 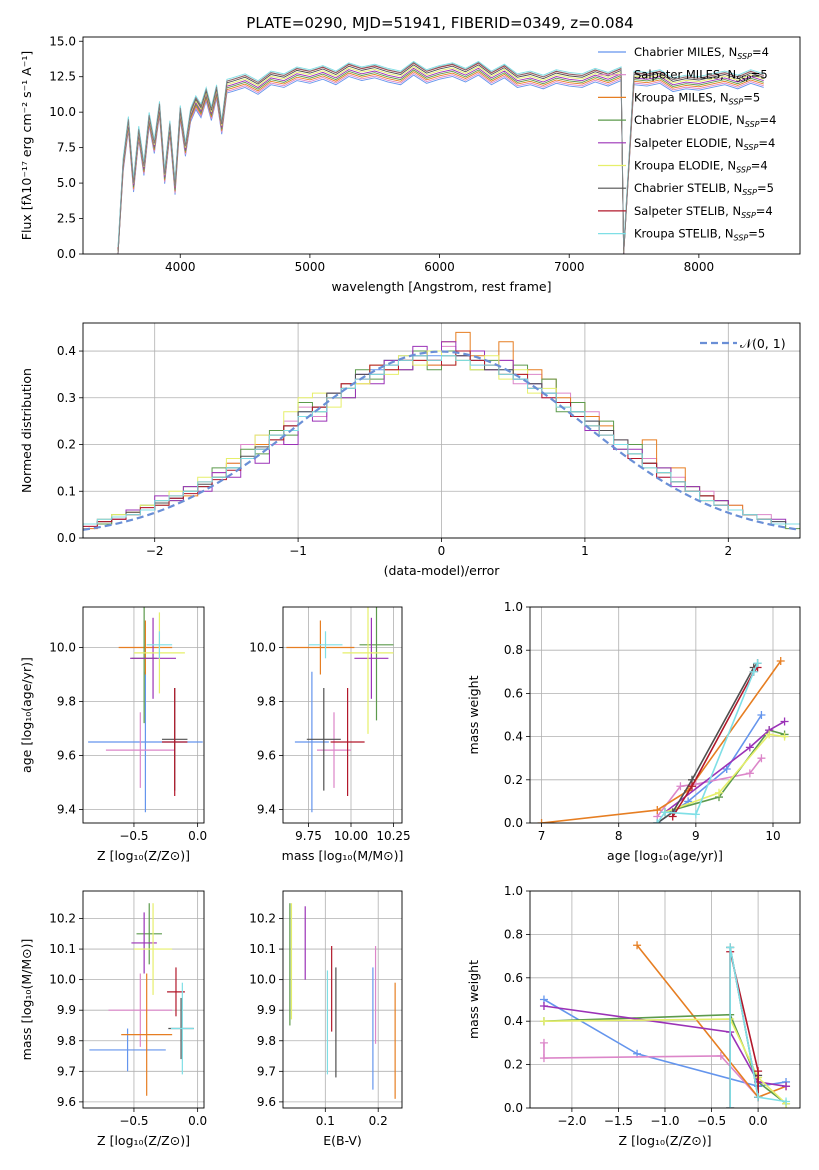 I want to click on panel-ebv-vs-mass: 0.1 0.2 9.6 9.7 9.8 9.9 10.0 10.1 10.2 E(B-V), so click(x=326, y=1019).